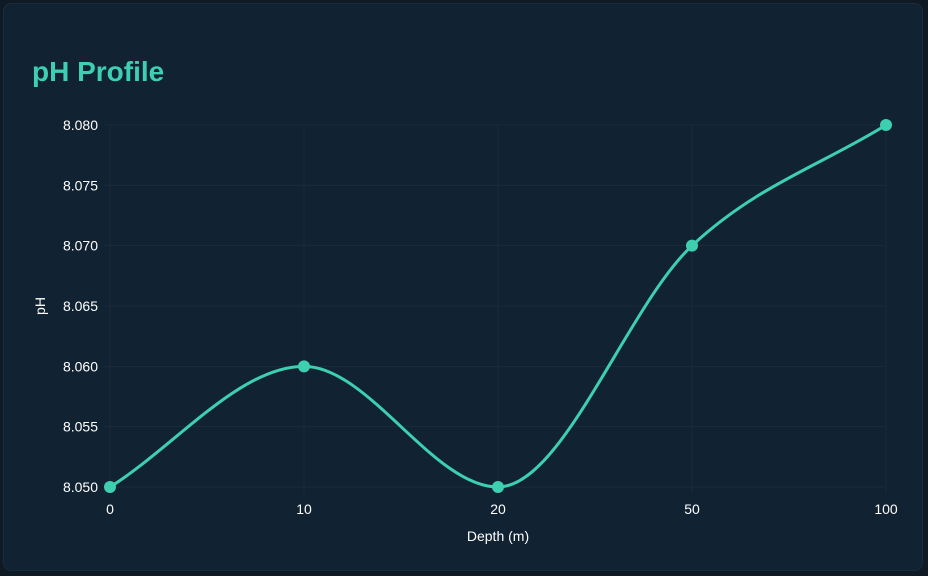 This screenshot has height=576, width=928. Describe the element at coordinates (80, 185) in the screenshot. I see `y-tick-label: 8.075` at that location.